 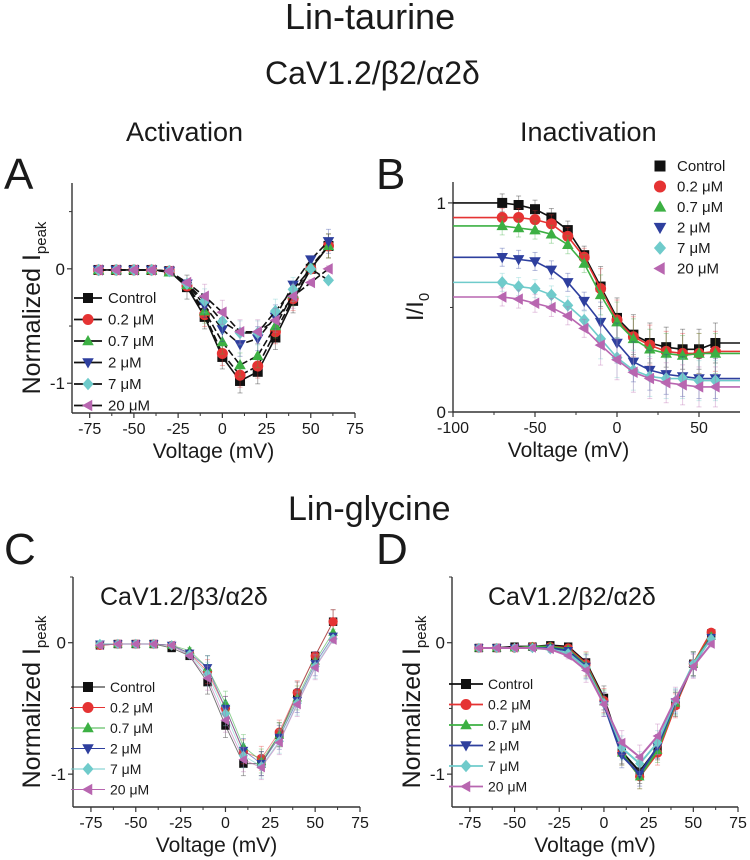 I want to click on panel-letter-a: A, so click(x=19, y=174).